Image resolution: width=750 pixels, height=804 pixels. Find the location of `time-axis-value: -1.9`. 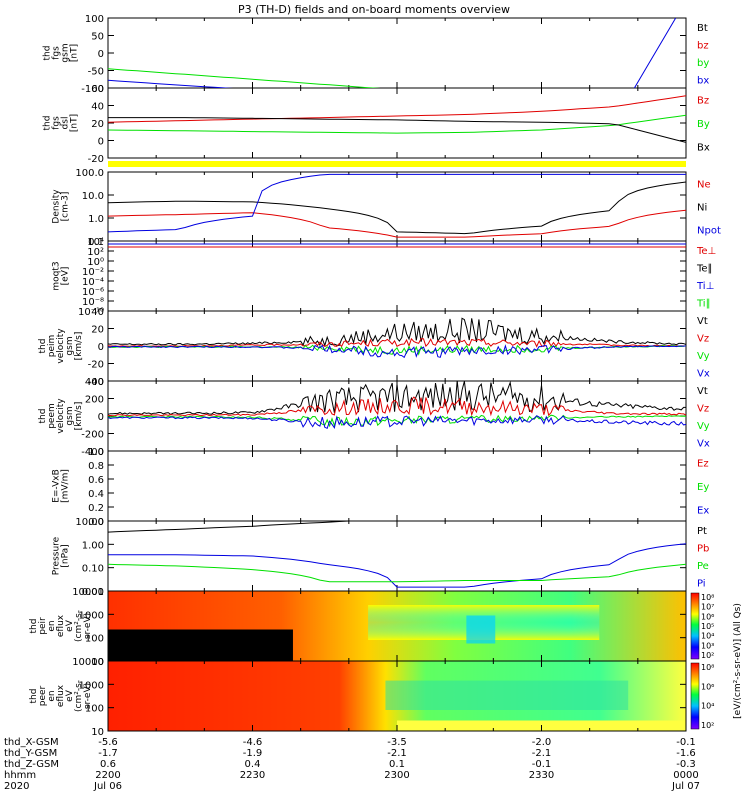

time-axis-value: -1.9 is located at coordinates (253, 753).